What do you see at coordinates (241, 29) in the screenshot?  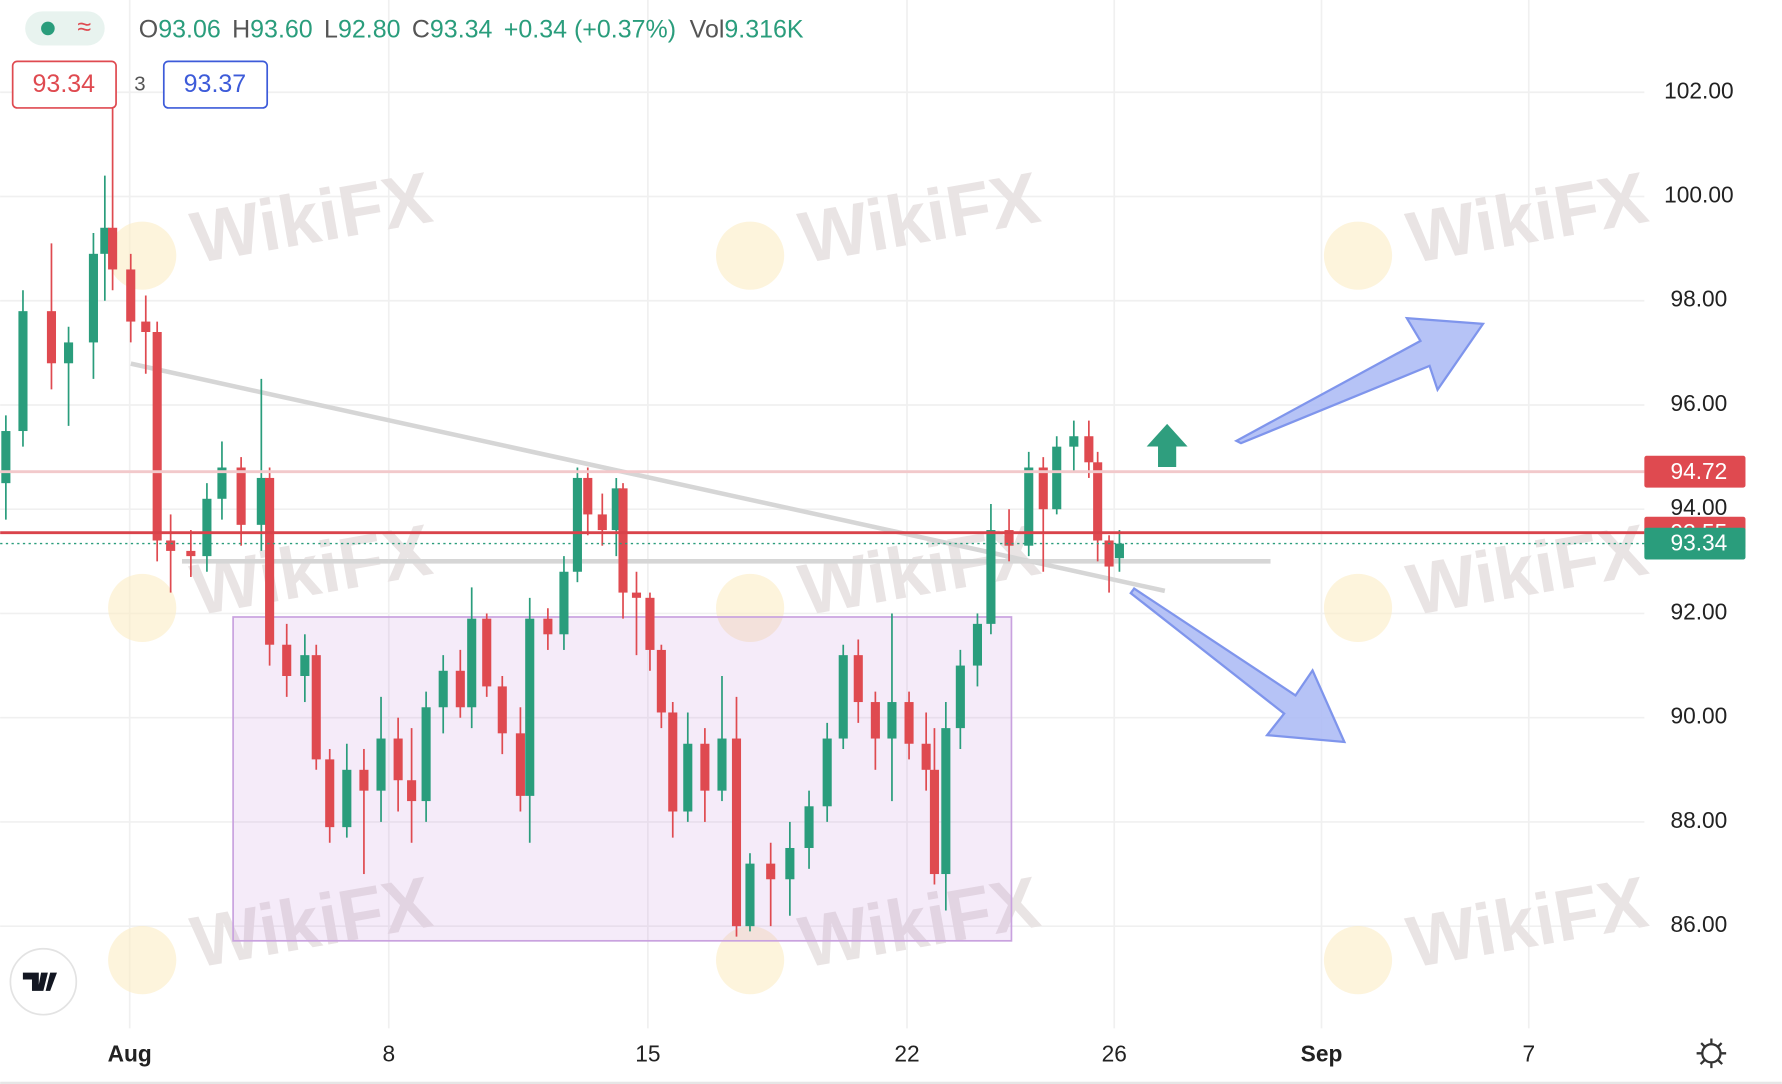 I see `high-key: H` at bounding box center [241, 29].